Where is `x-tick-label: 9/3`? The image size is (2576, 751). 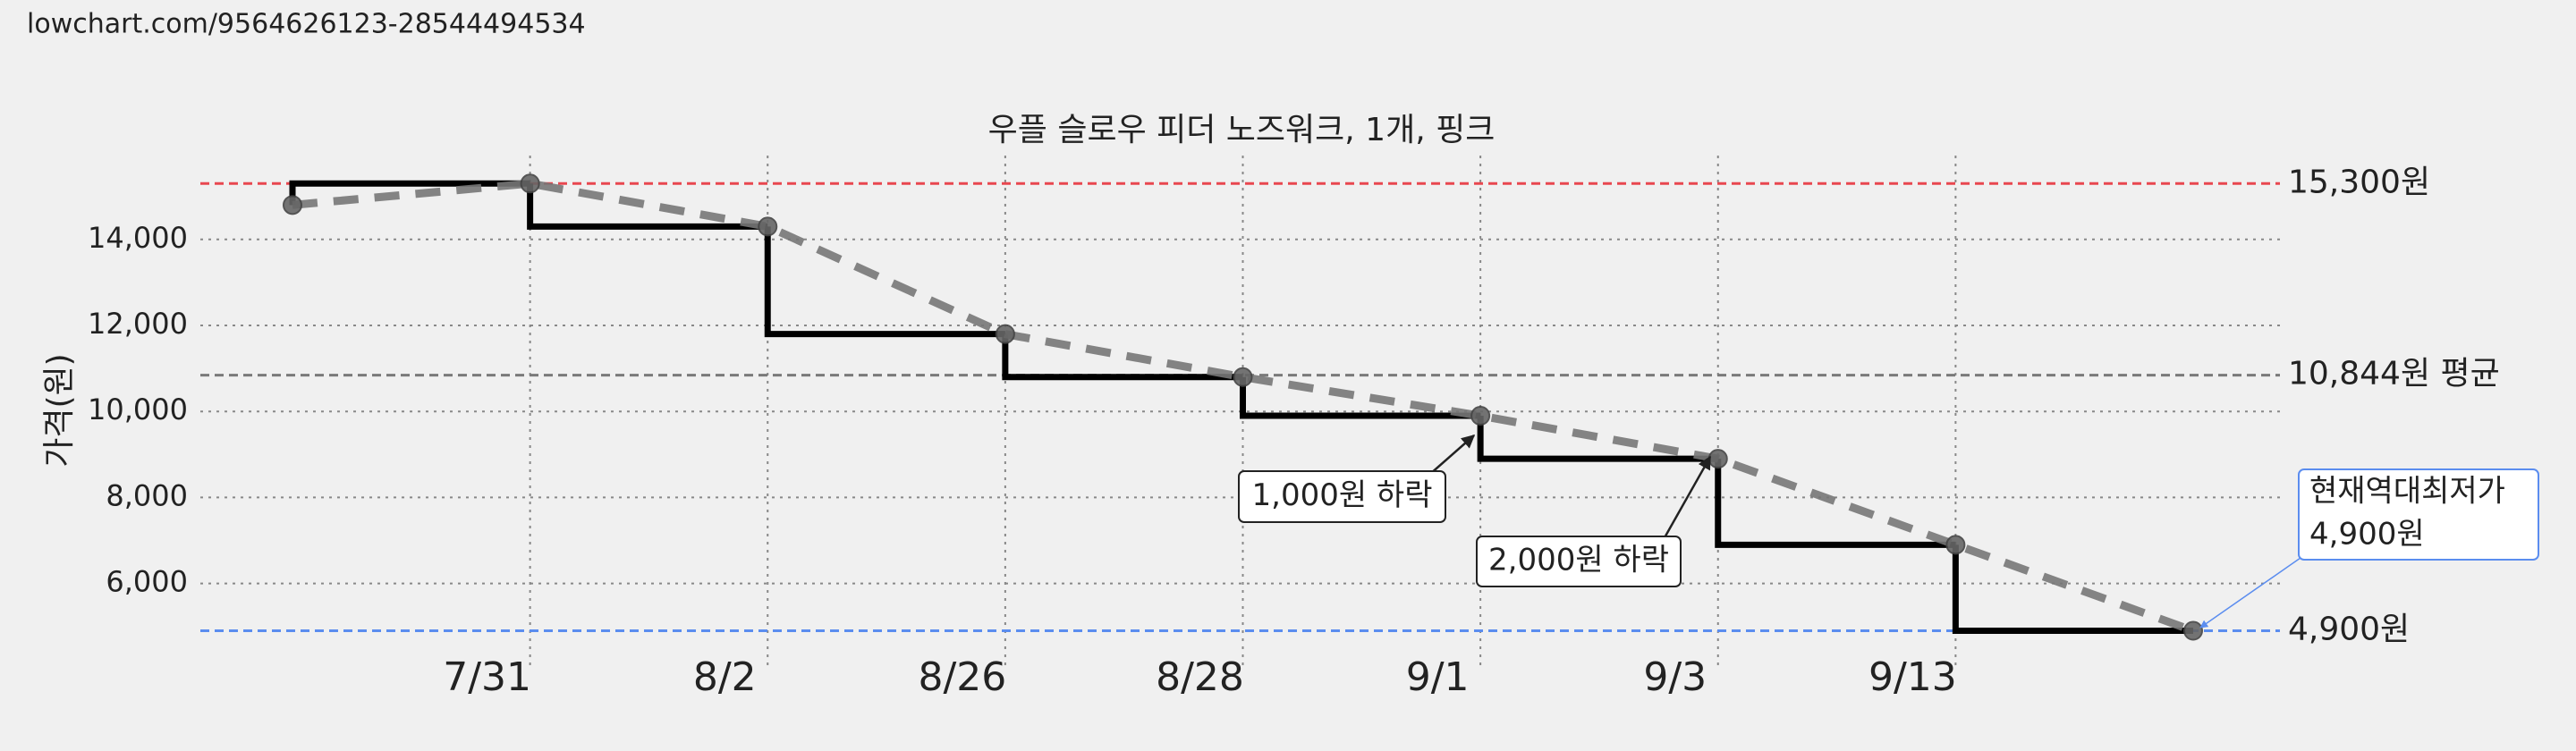
x-tick-label: 9/3 is located at coordinates (1675, 677).